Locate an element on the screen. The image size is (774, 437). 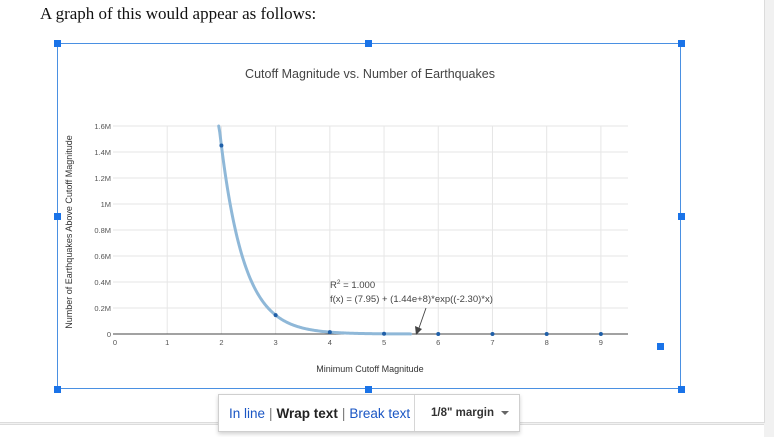
resize-handle-right is located at coordinates (681, 216).